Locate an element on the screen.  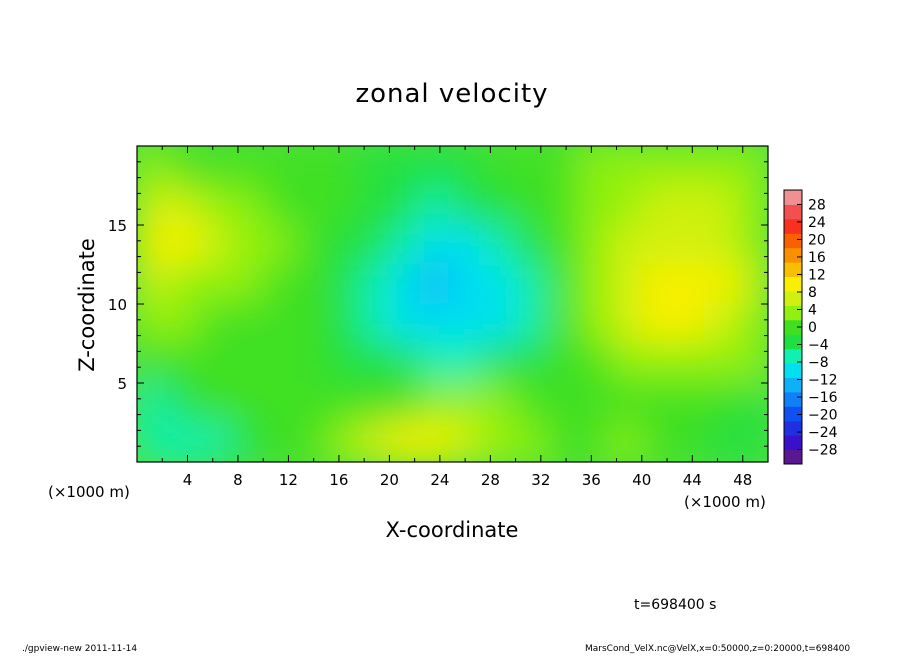
chart-title: zonal velocity is located at coordinates (451, 94).